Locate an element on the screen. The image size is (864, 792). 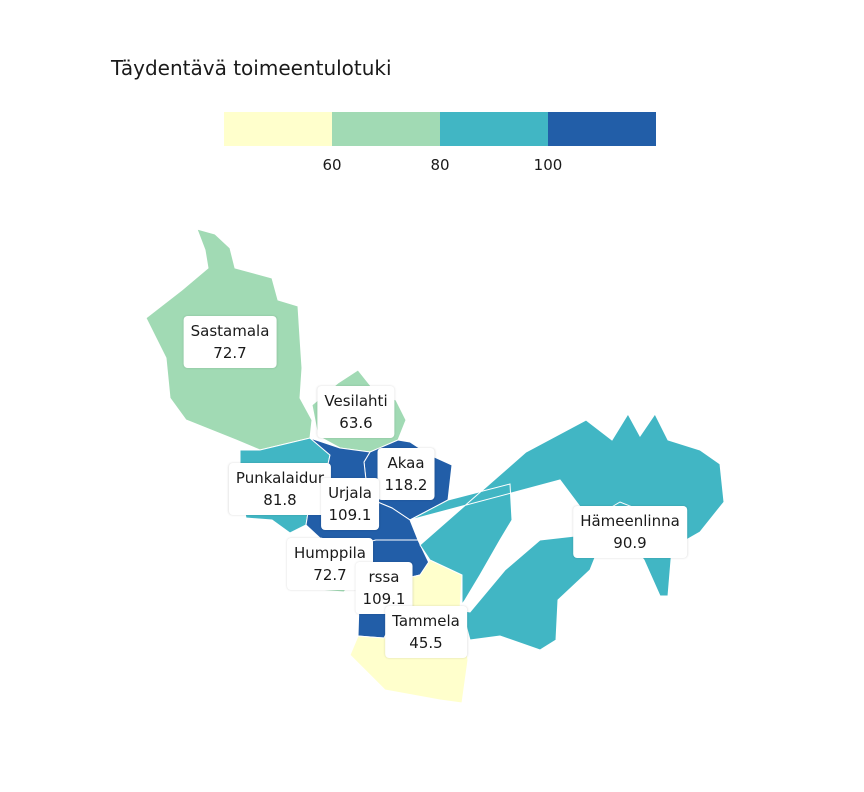
legend-tick: 100 is located at coordinates (548, 165).